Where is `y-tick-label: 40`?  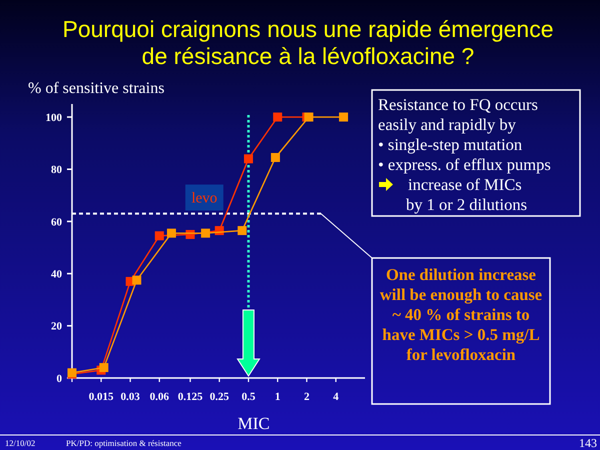 y-tick-label: 40 is located at coordinates (56, 274).